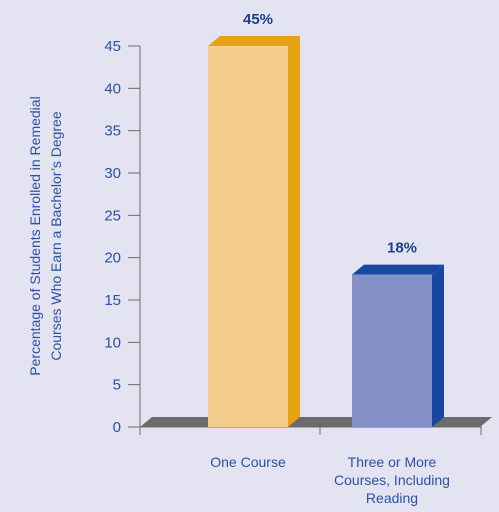  Describe the element at coordinates (112, 131) in the screenshot. I see `y-tick-label: 35` at that location.